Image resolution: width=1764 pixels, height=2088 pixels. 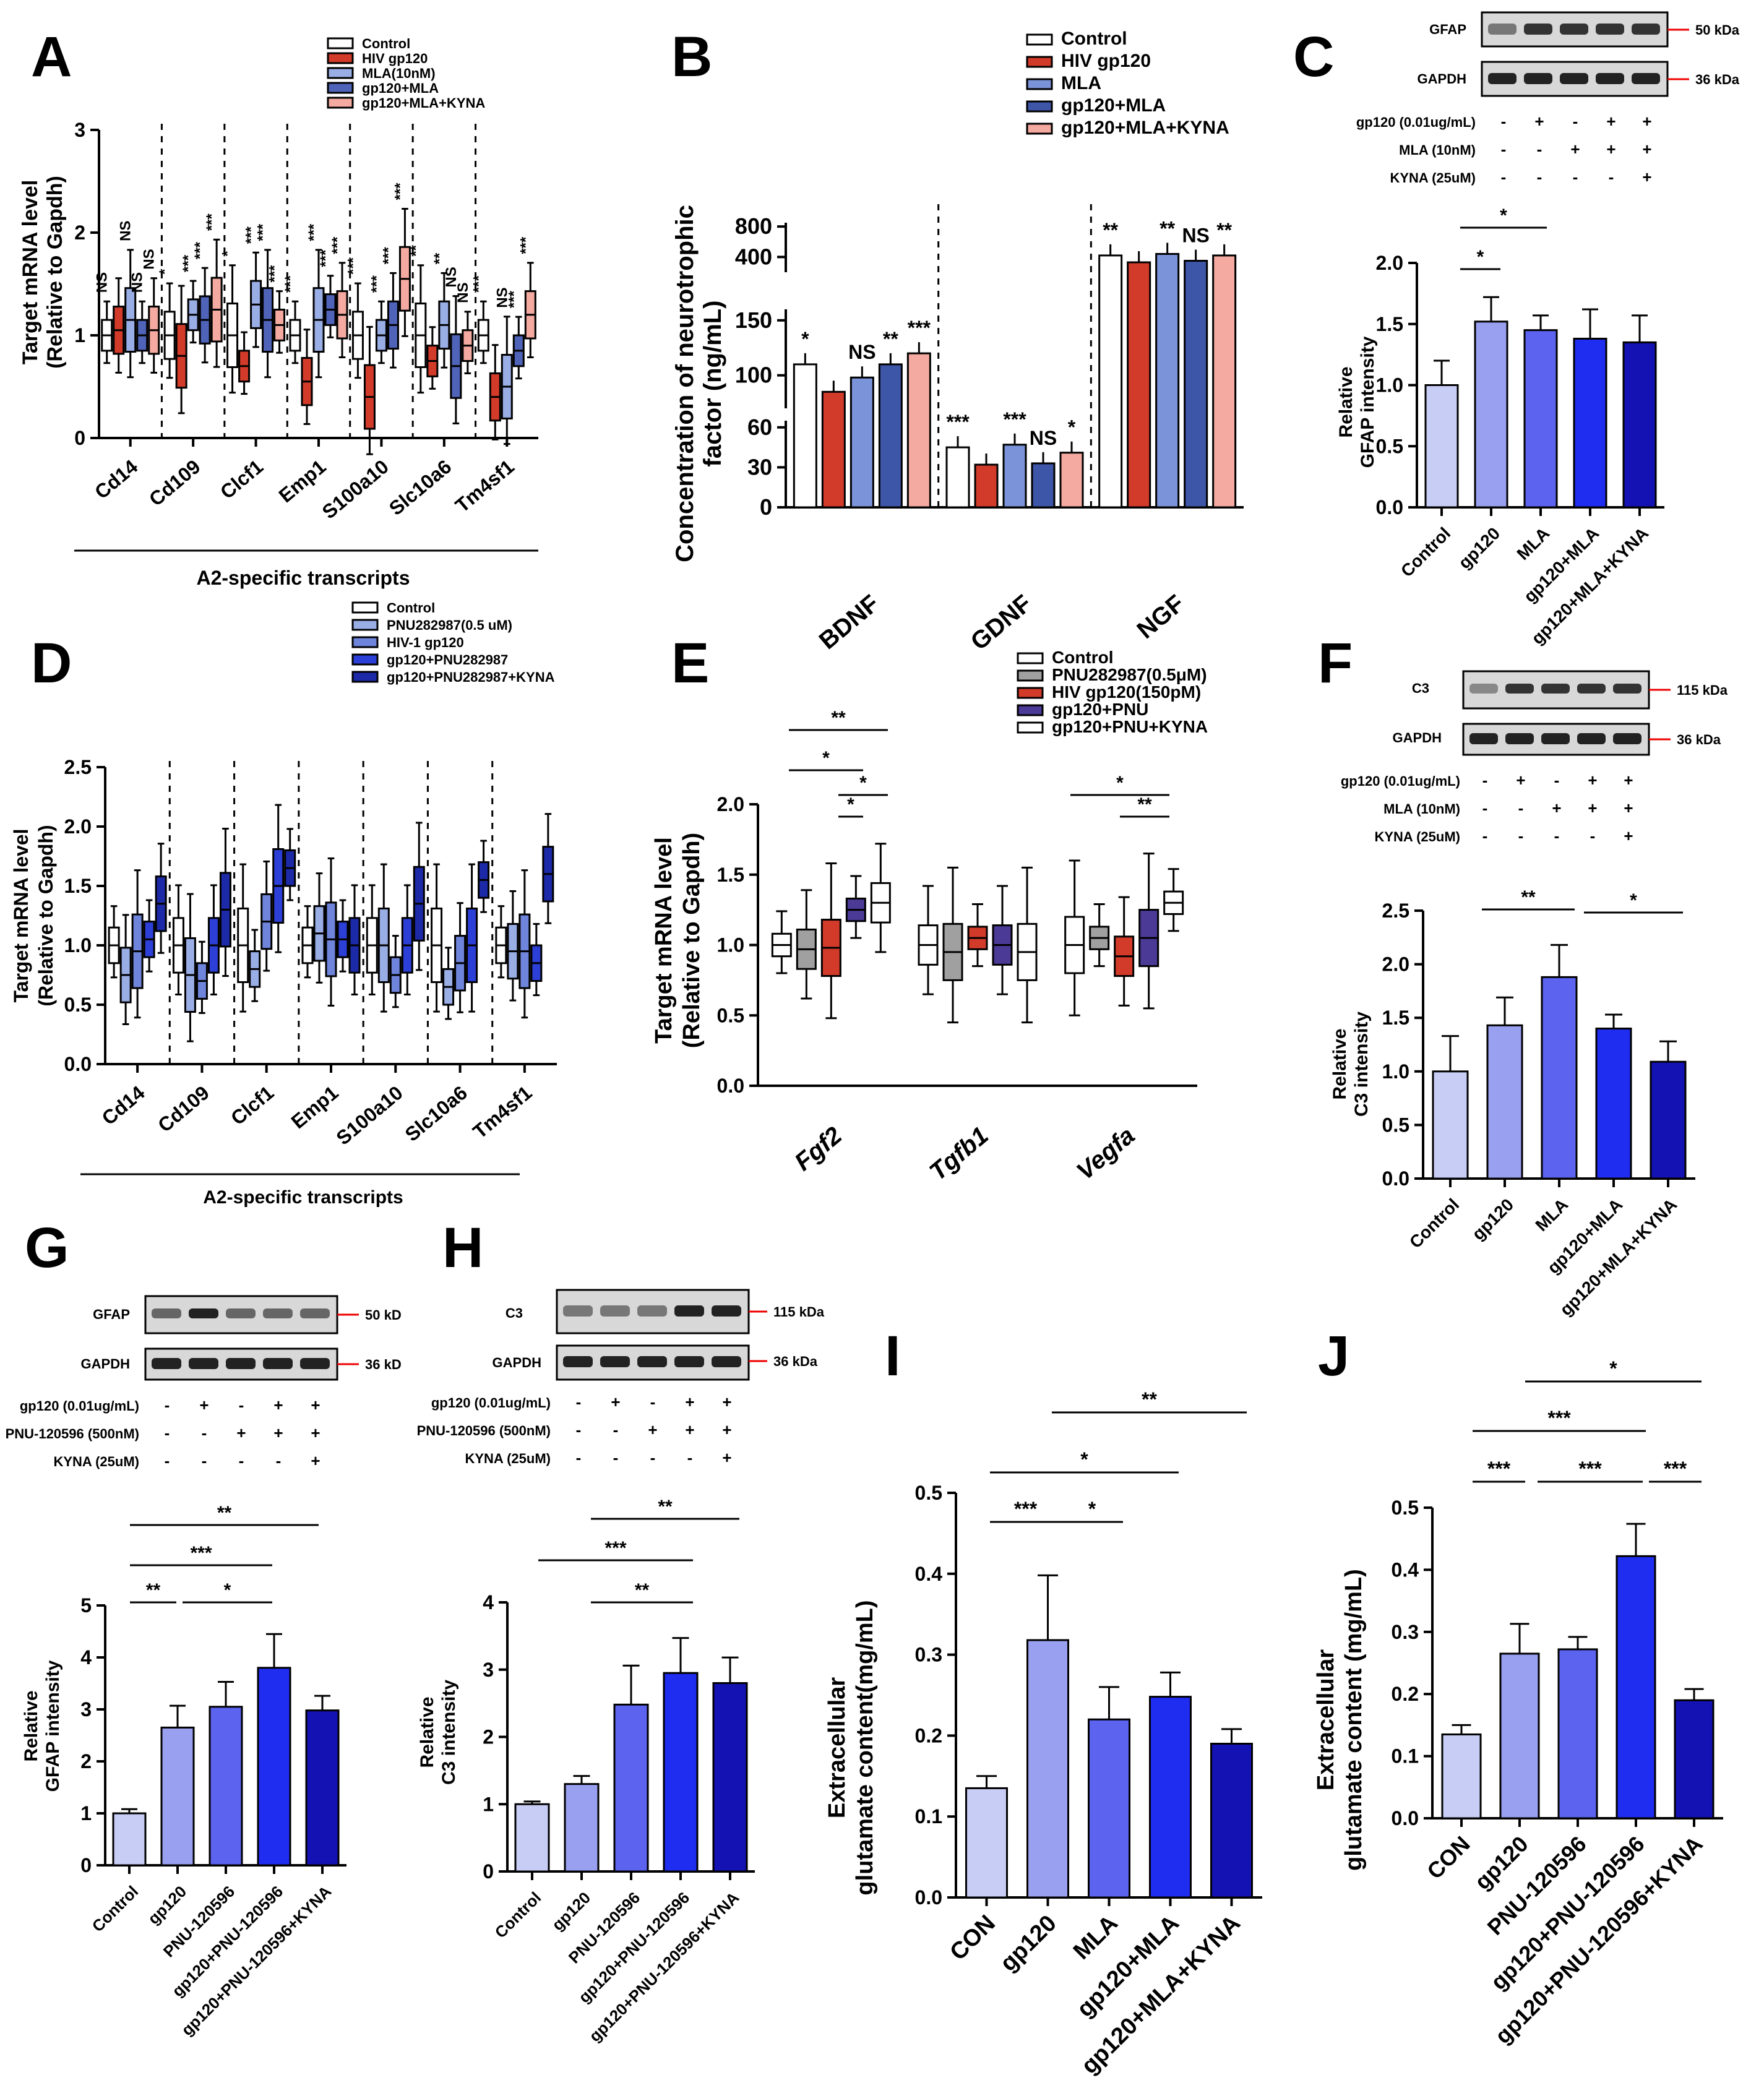 I want to click on panel-c-kda-label: 50 kDa, so click(x=1717, y=30).